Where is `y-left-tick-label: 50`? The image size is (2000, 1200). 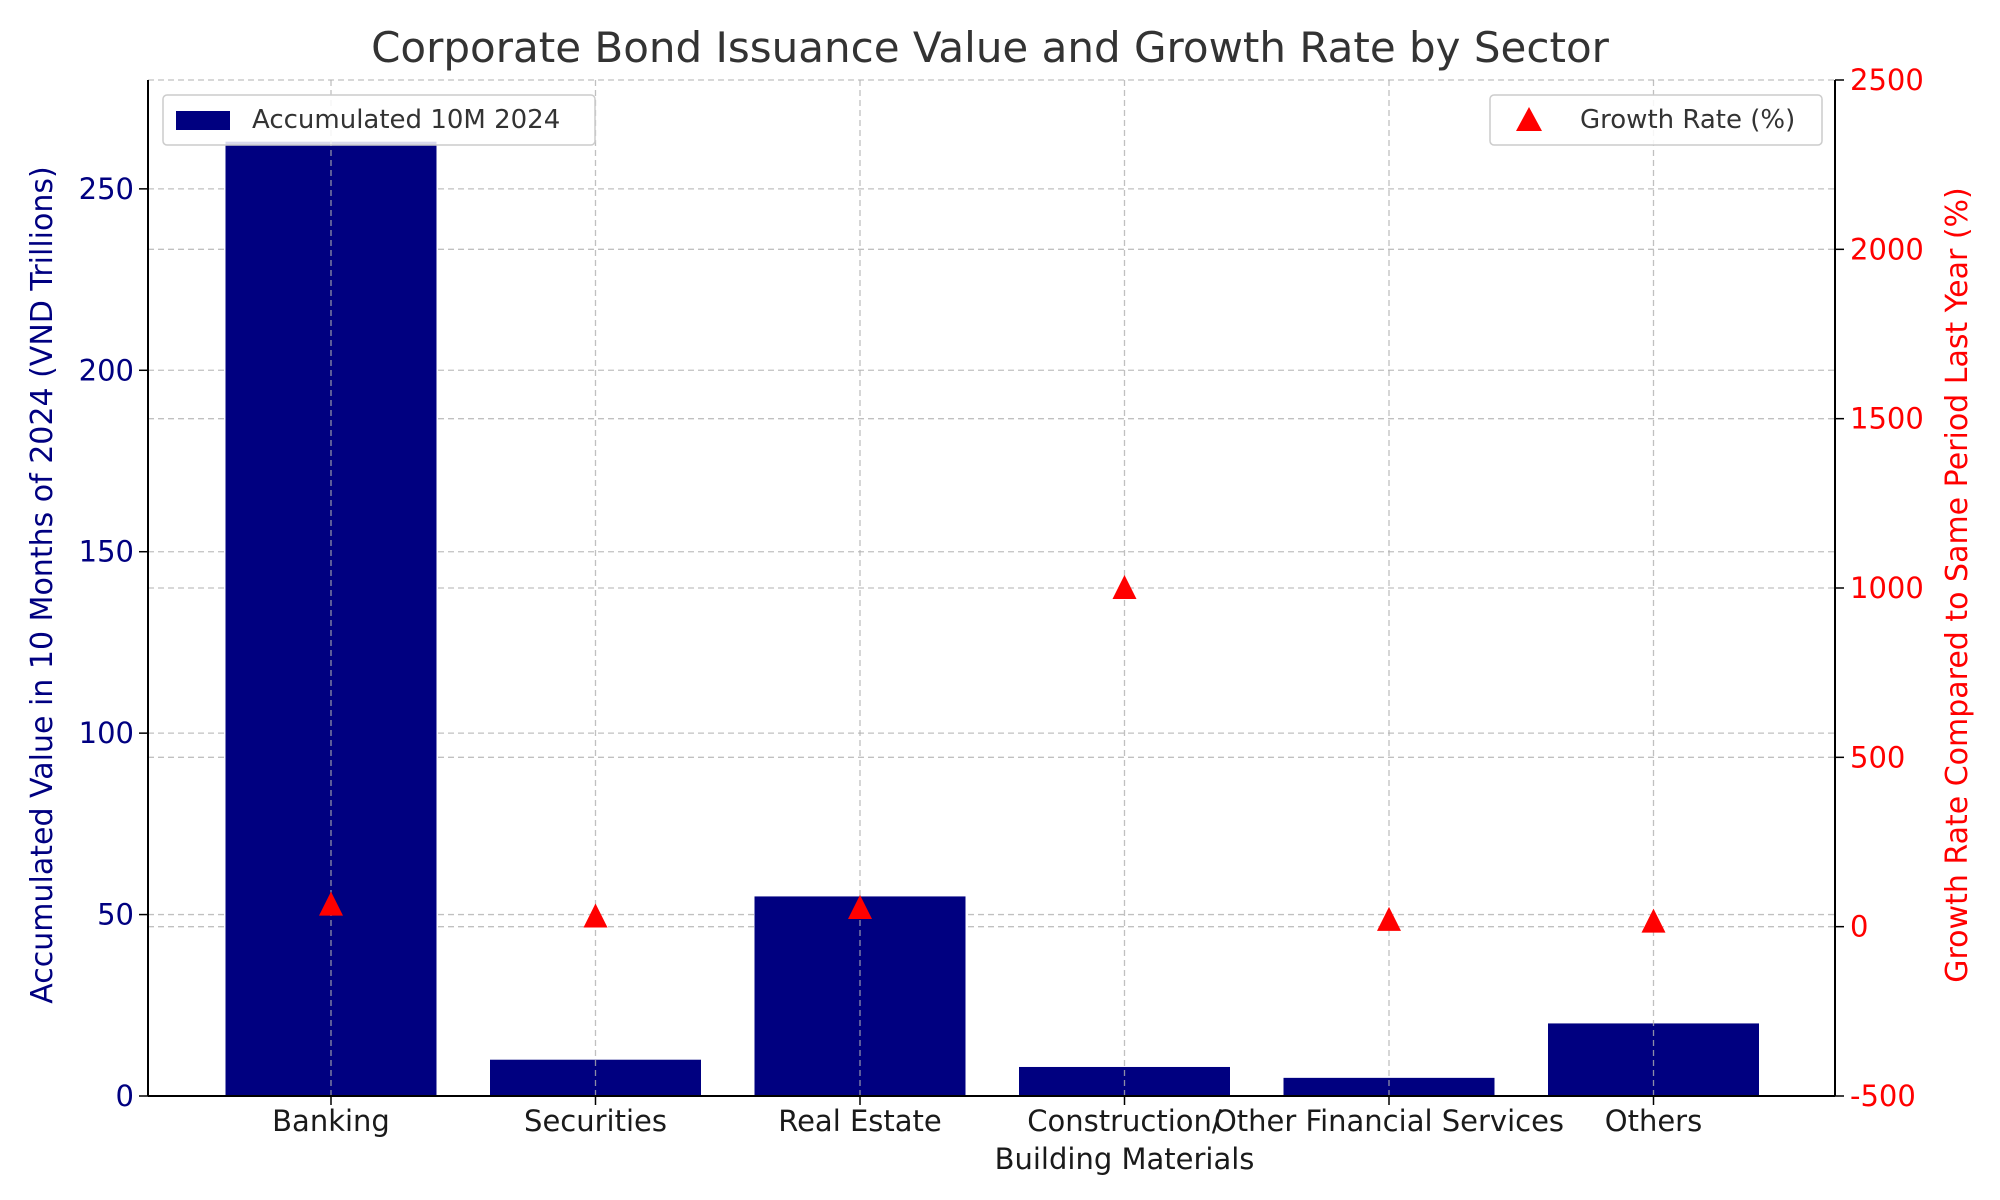
y-left-tick-label: 50 is located at coordinates (115, 915).